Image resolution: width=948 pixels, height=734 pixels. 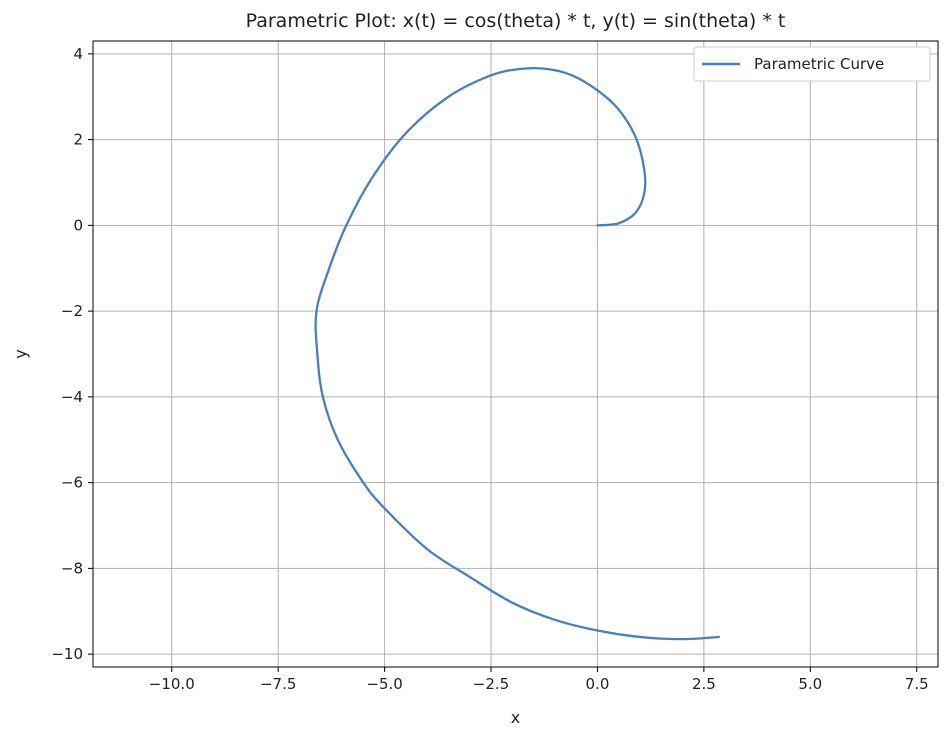 What do you see at coordinates (917, 684) in the screenshot?
I see `x-tick-label: 7.5` at bounding box center [917, 684].